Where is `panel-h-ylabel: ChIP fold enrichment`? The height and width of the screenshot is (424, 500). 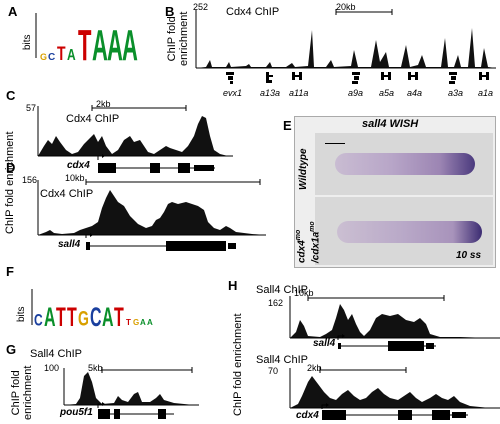 panel-h-ylabel: ChIP fold enrichment is located at coordinates (238, 364).